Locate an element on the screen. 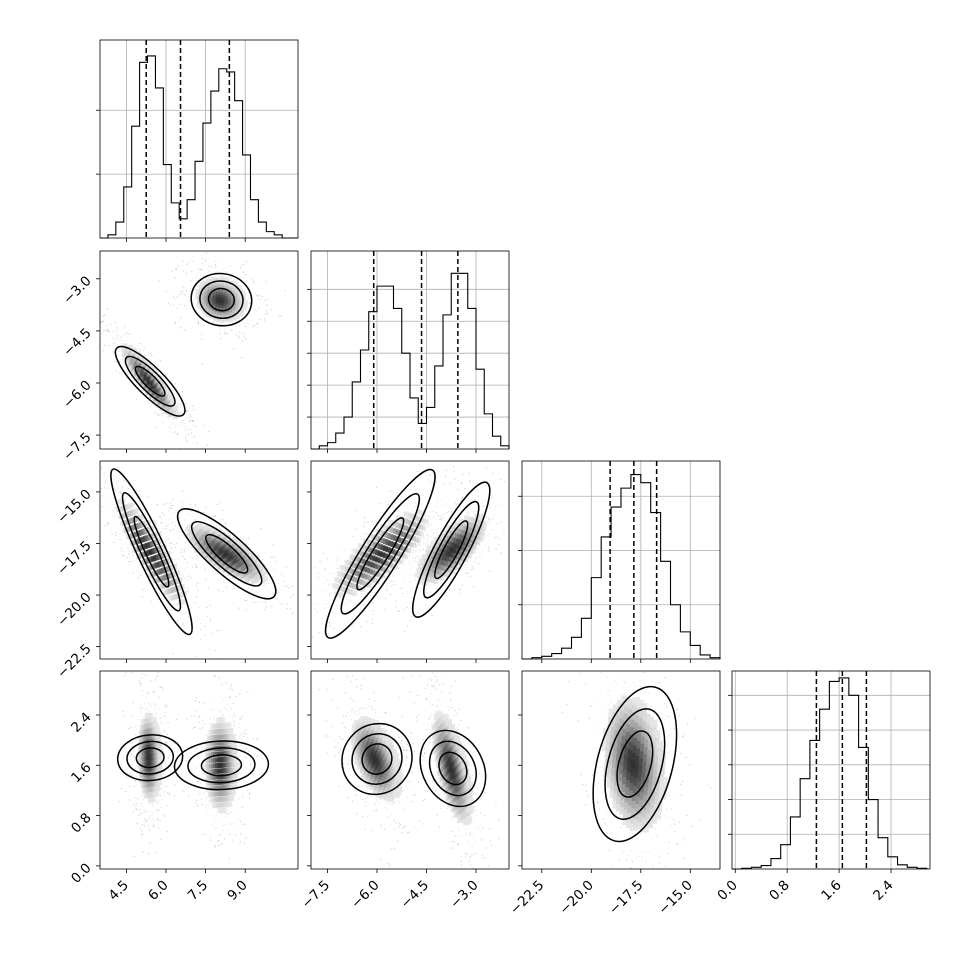  contour-line is located at coordinates (221, 299).